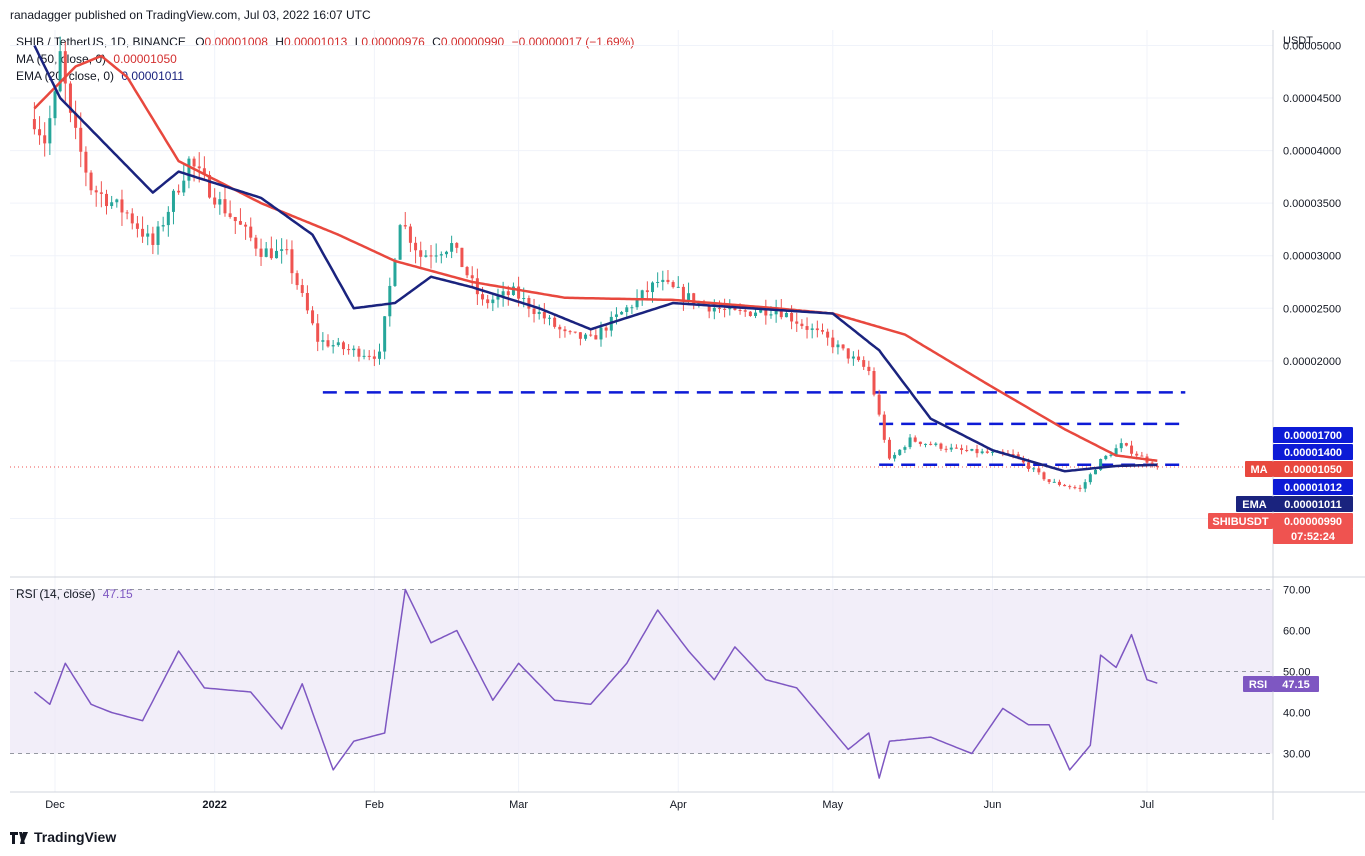 This screenshot has width=1365, height=856. I want to click on time-tick-label: Dec, so click(55, 805).